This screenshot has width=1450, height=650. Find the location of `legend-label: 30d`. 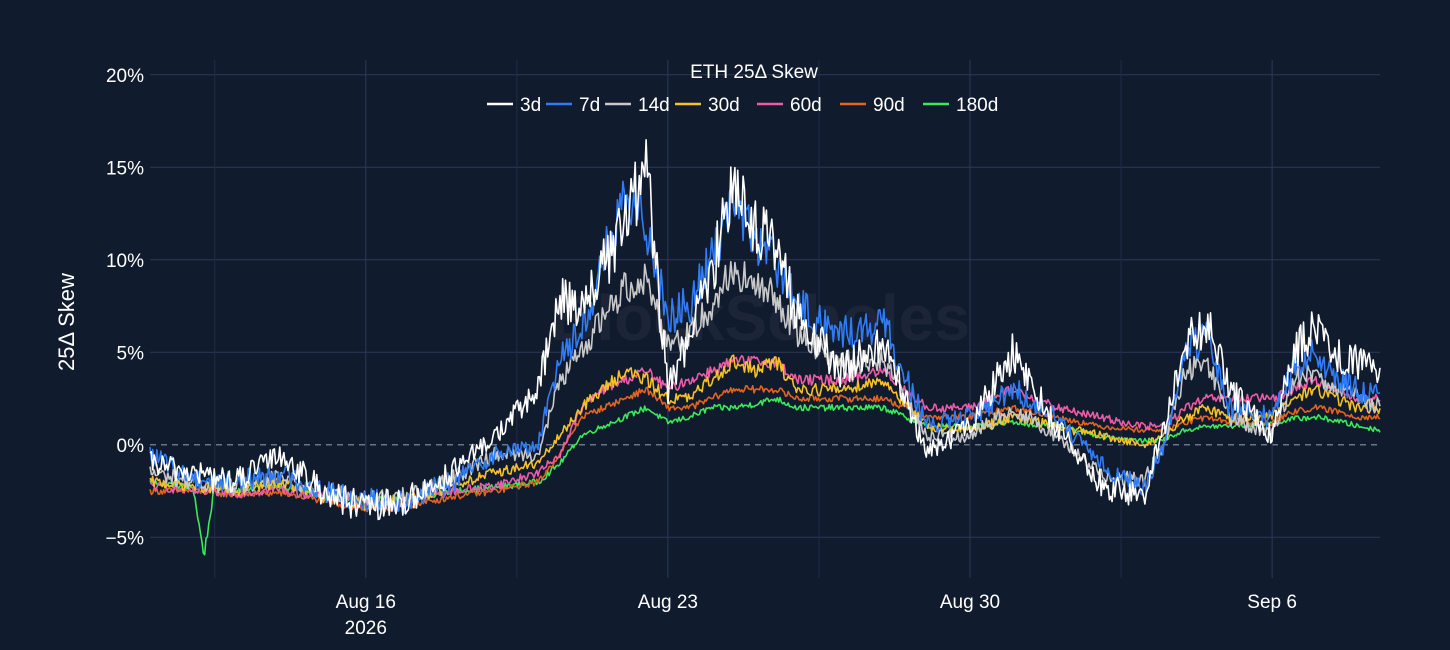

legend-label: 30d is located at coordinates (724, 105).